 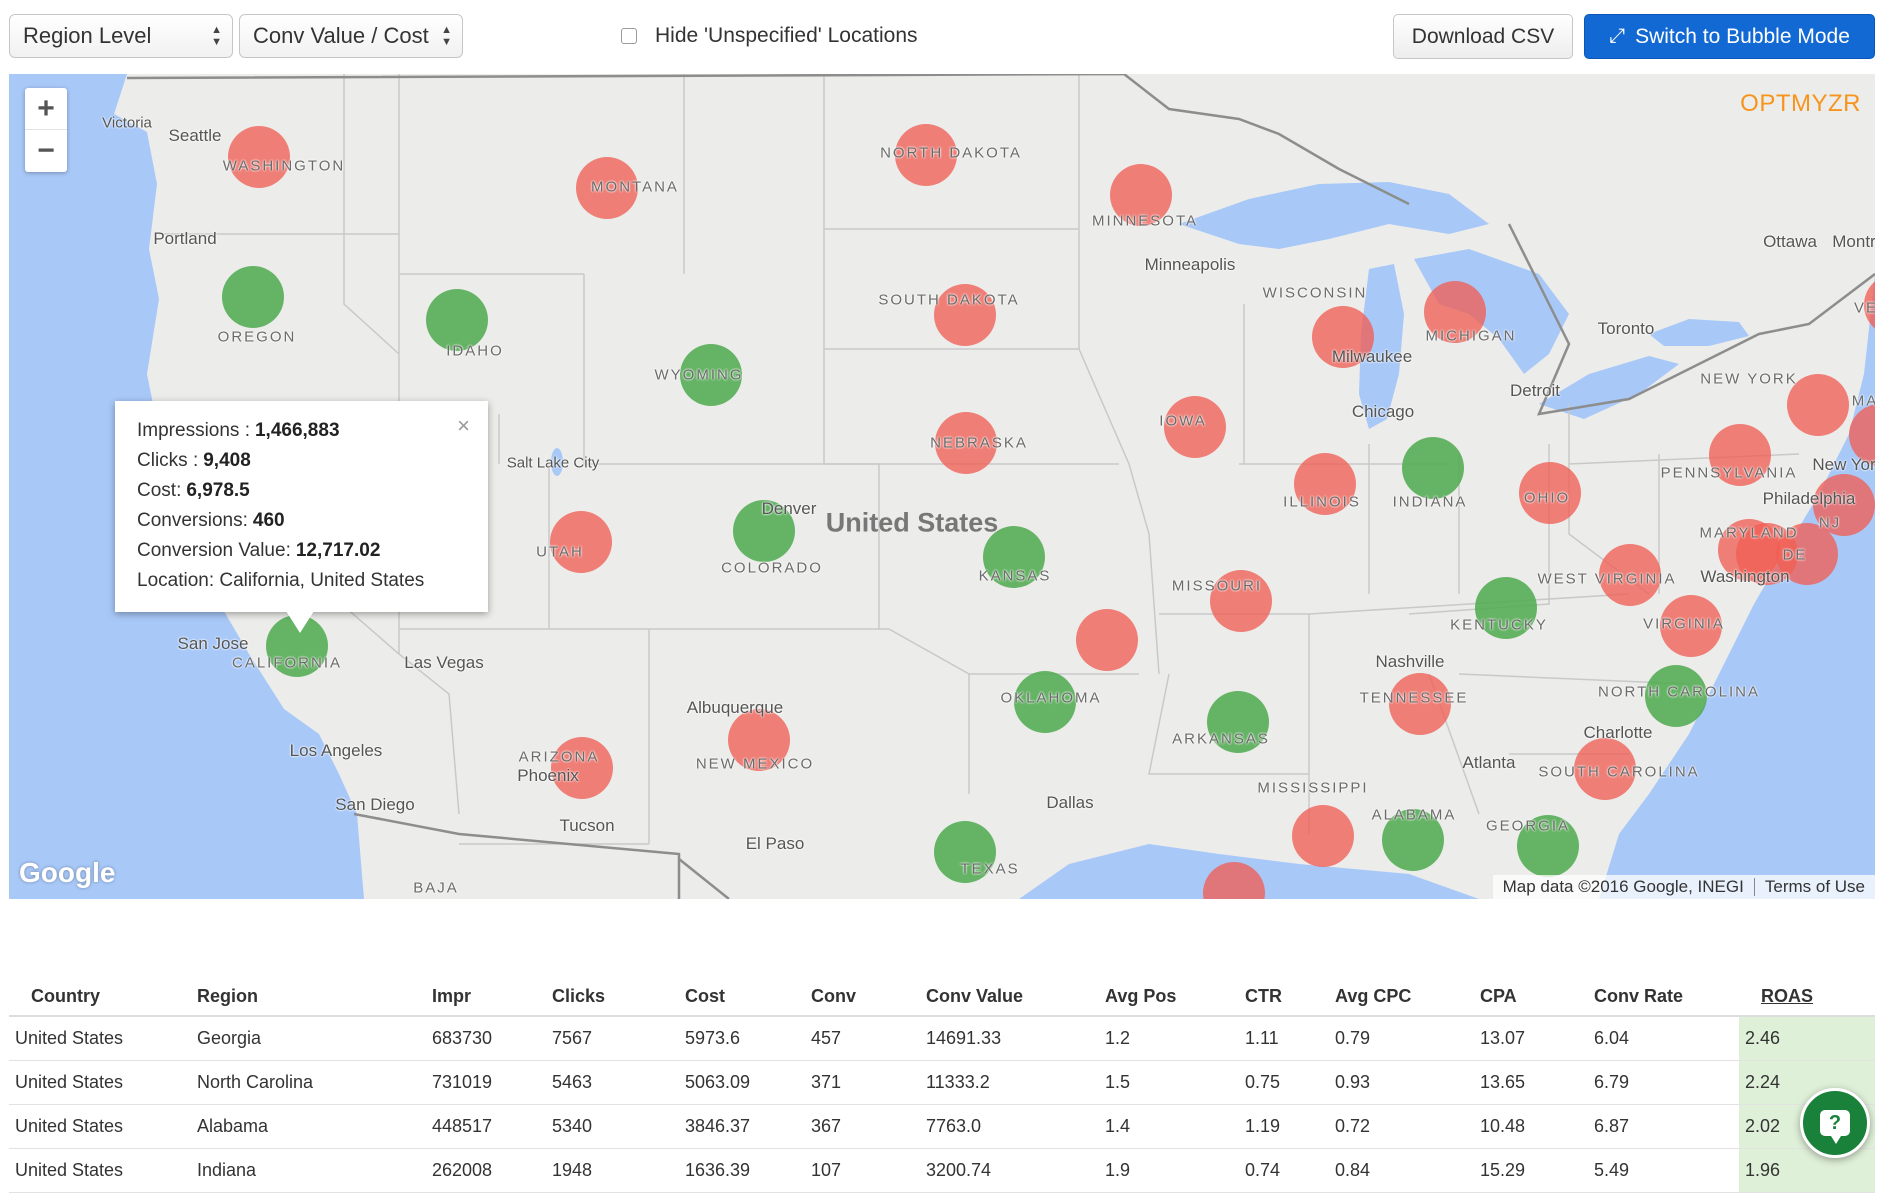 I want to click on close-icon: ×, so click(x=463, y=425).